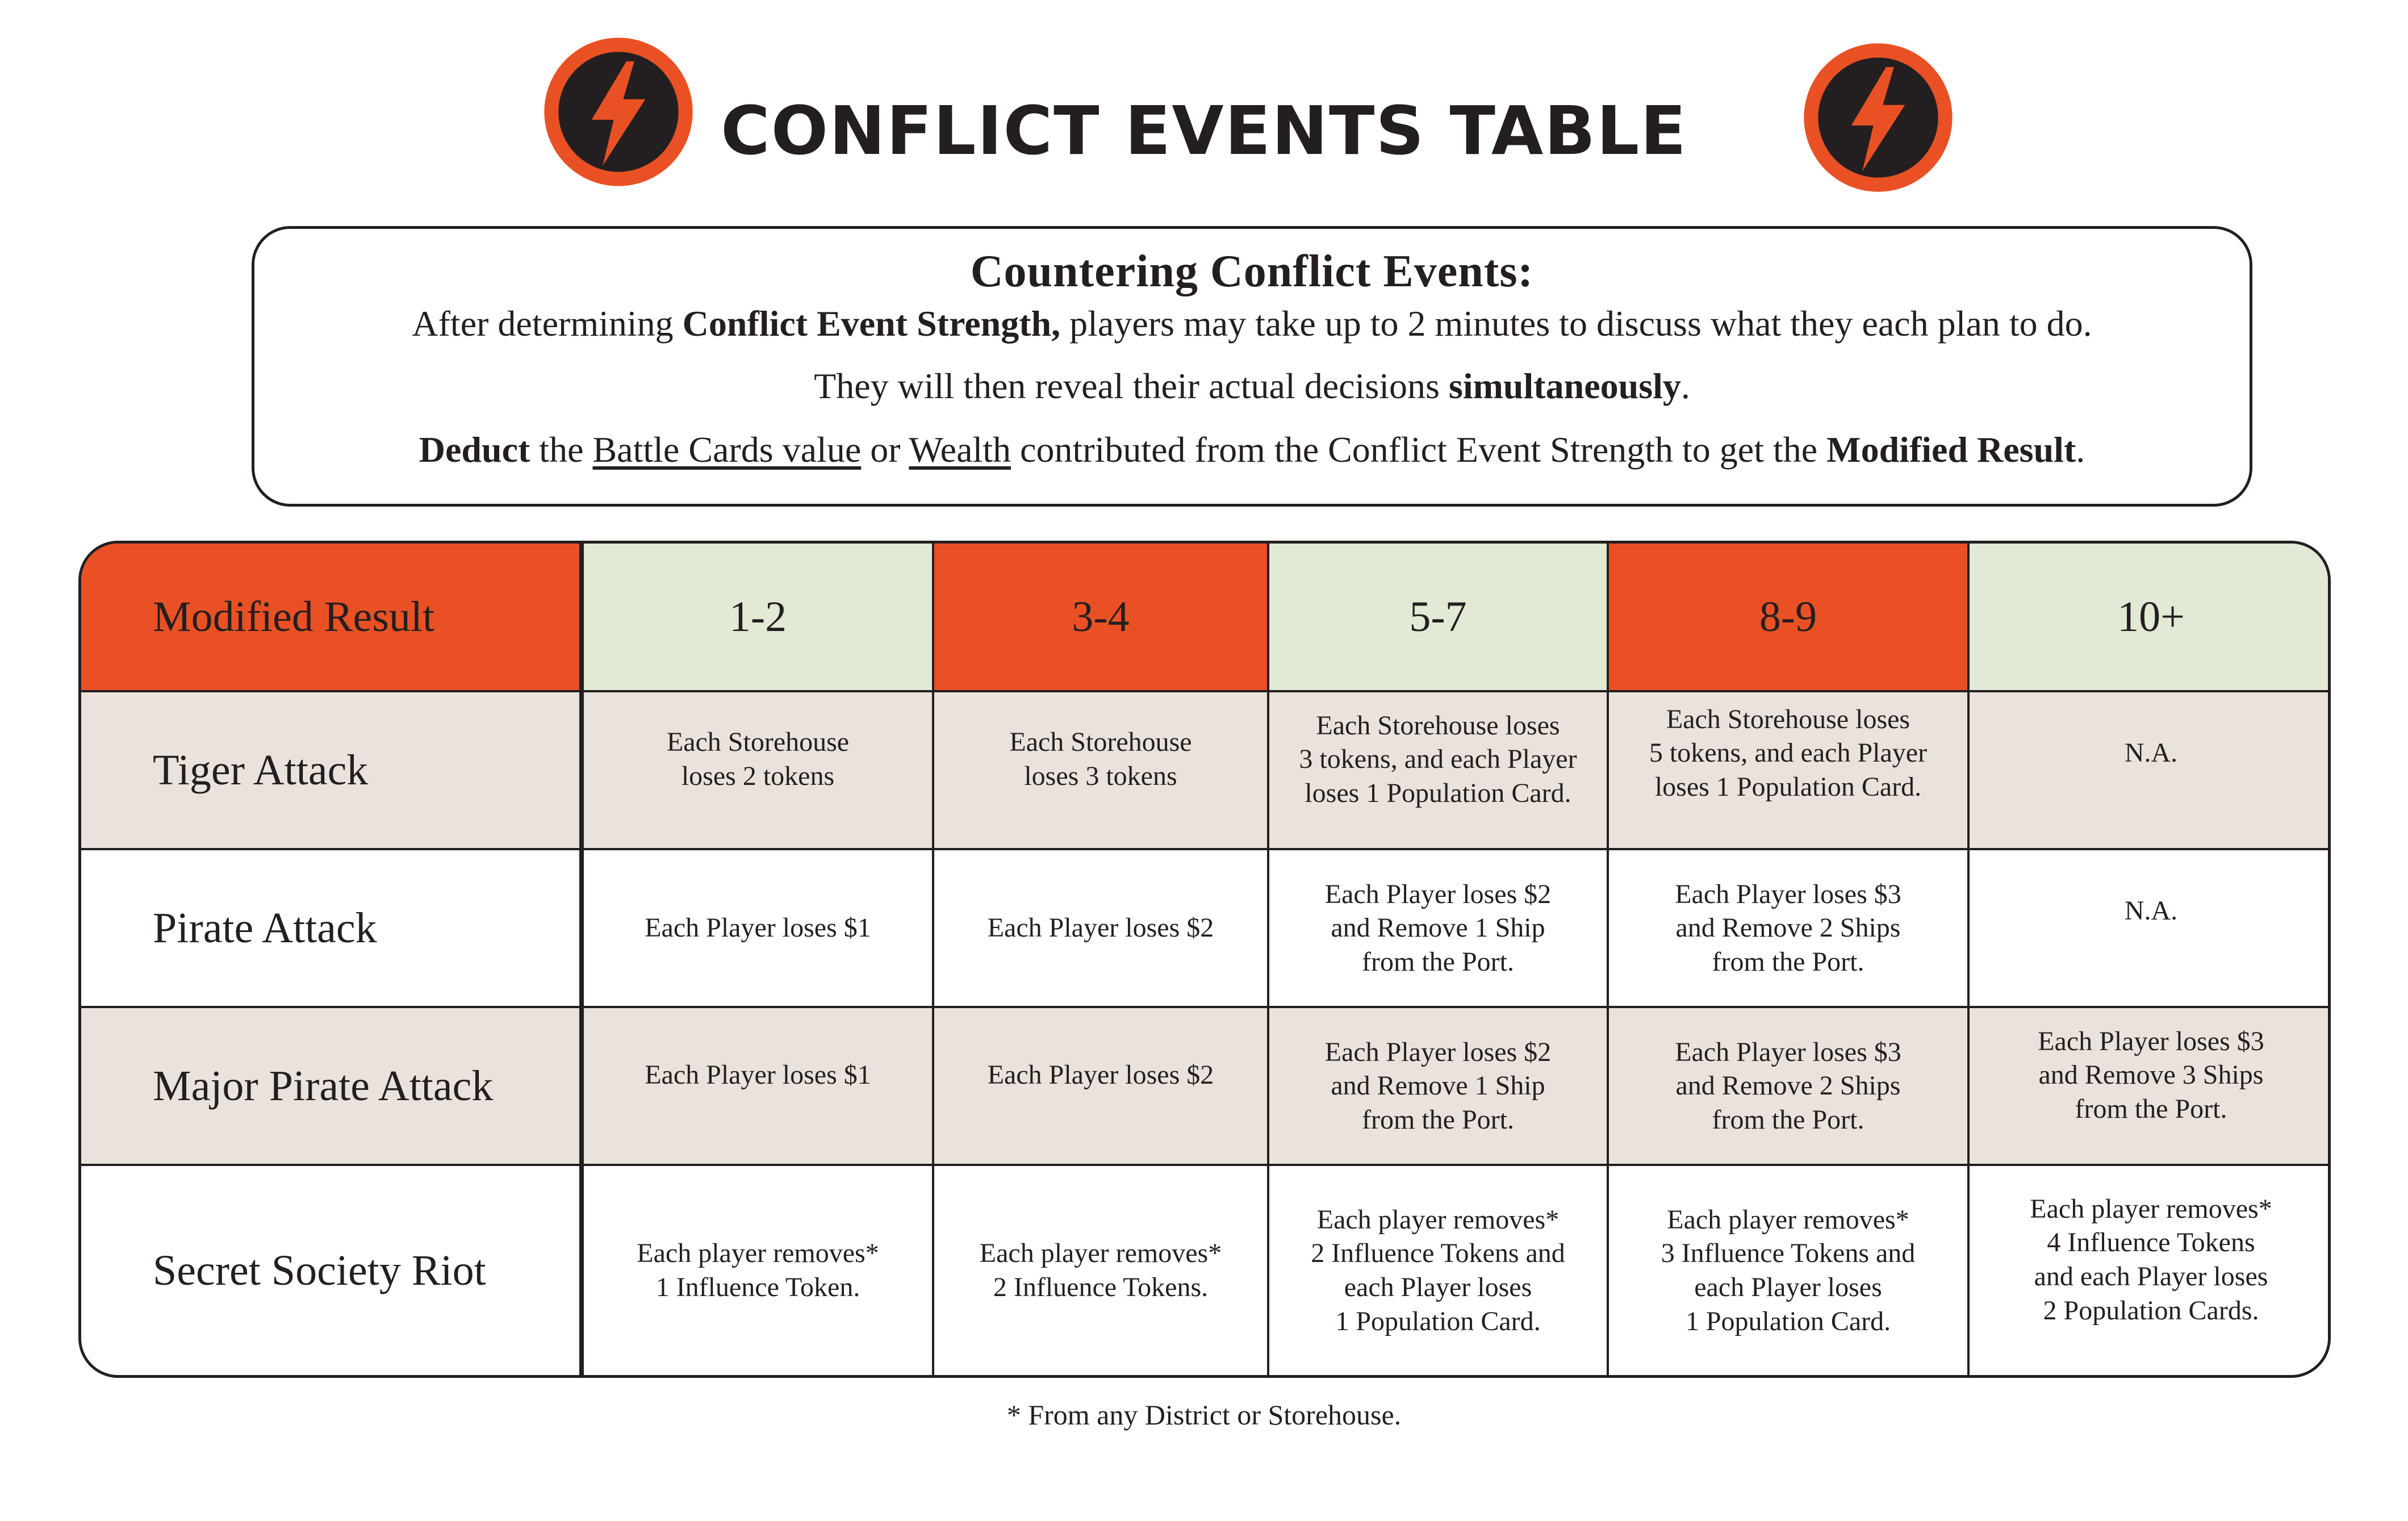 This screenshot has width=2408, height=1521. I want to click on page-title: CONFLICT EVENTS TABLE, so click(1204, 130).